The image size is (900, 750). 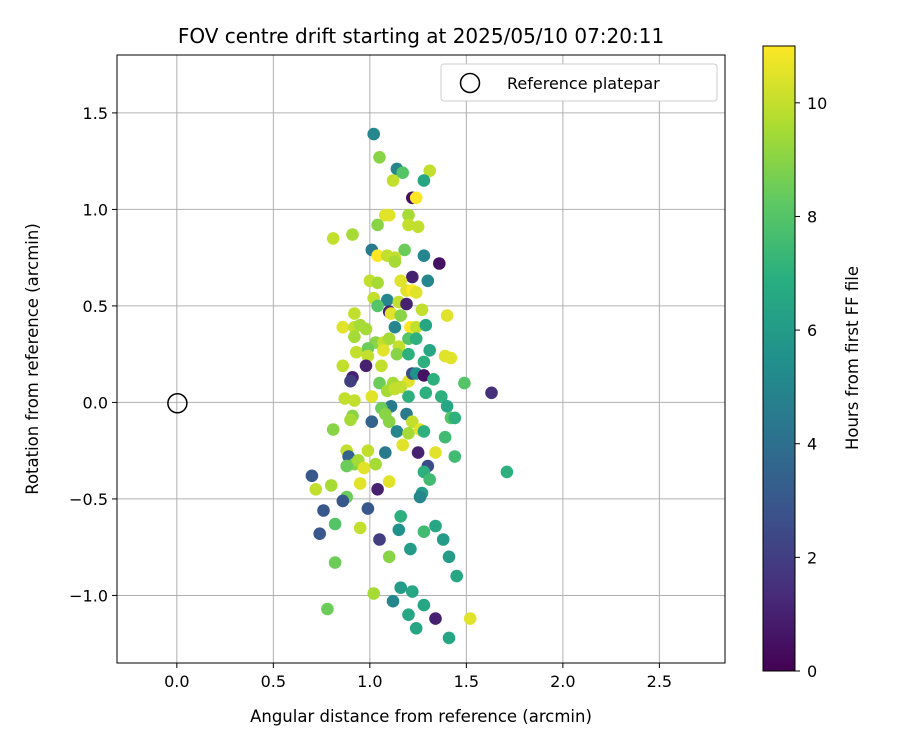 What do you see at coordinates (779, 358) in the screenshot?
I see `colorbar-gradient` at bounding box center [779, 358].